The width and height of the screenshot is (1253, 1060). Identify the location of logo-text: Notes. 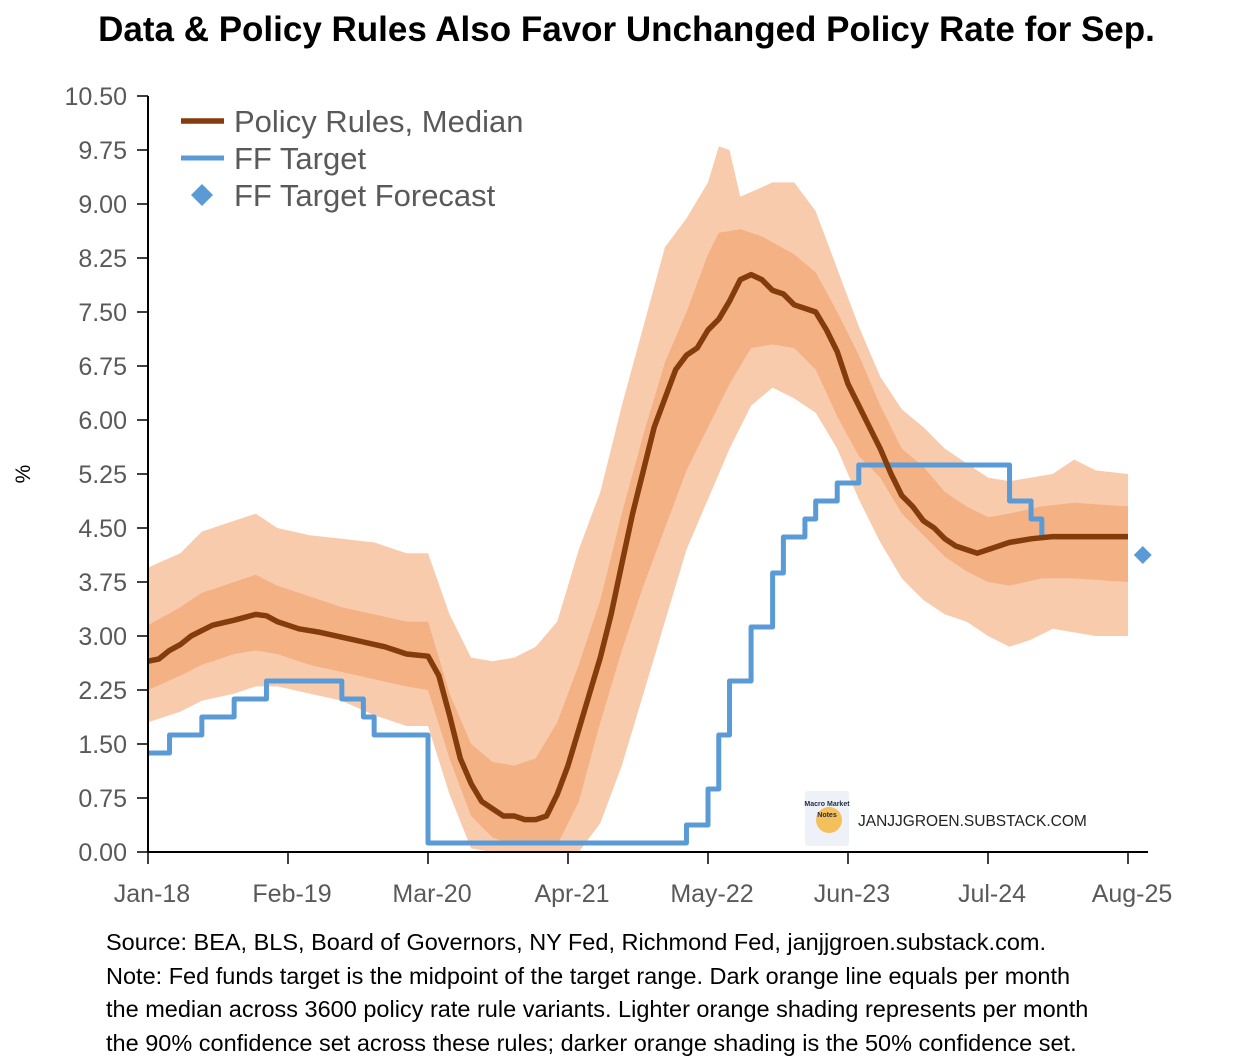
(827, 815).